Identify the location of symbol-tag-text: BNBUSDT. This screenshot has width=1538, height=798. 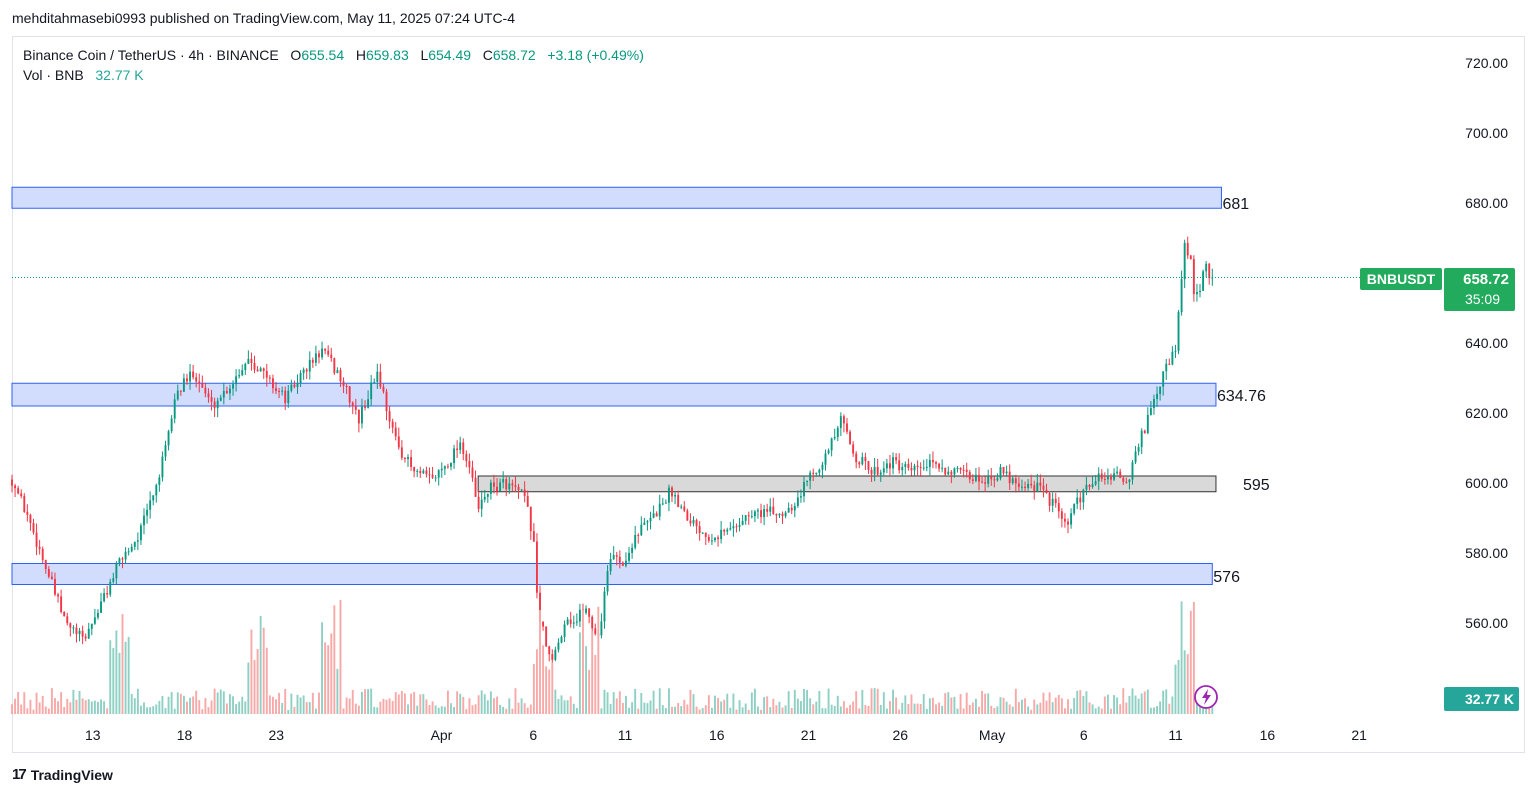
(1401, 279).